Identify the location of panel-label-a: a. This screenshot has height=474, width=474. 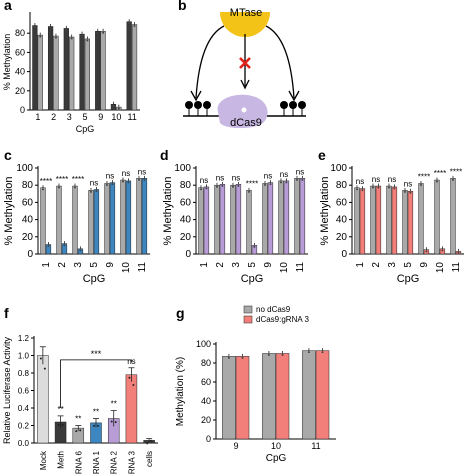
(8, 6).